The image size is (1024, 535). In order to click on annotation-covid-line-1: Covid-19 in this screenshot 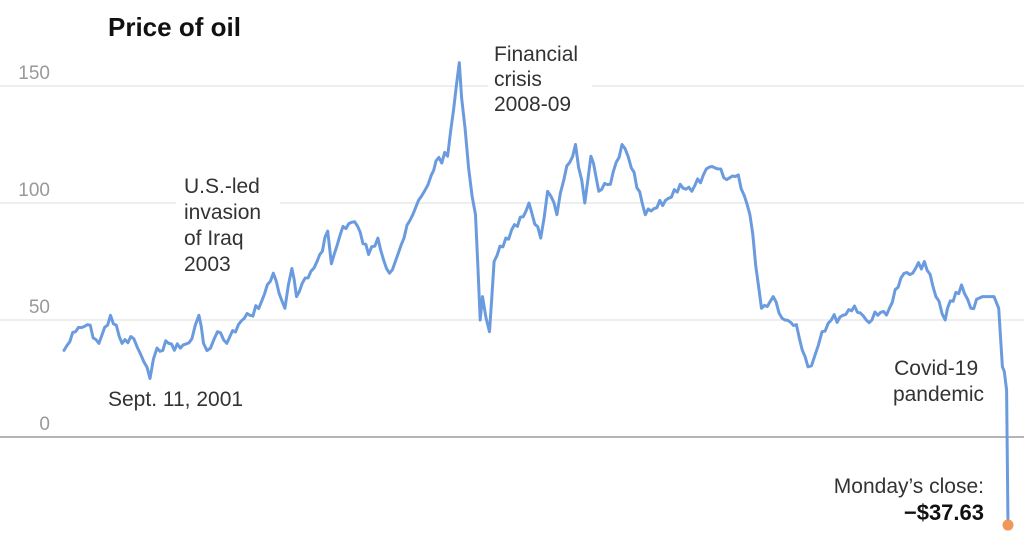, I will do `click(936, 368)`.